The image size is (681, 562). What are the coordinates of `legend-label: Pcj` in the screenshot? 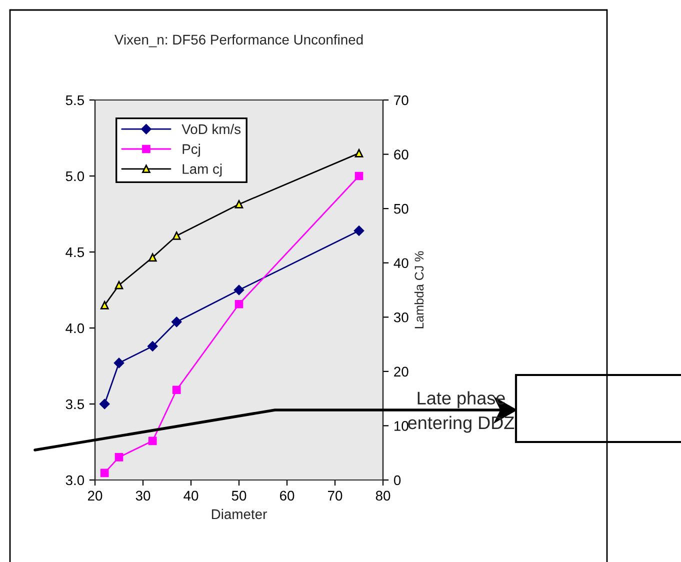 It's located at (191, 150).